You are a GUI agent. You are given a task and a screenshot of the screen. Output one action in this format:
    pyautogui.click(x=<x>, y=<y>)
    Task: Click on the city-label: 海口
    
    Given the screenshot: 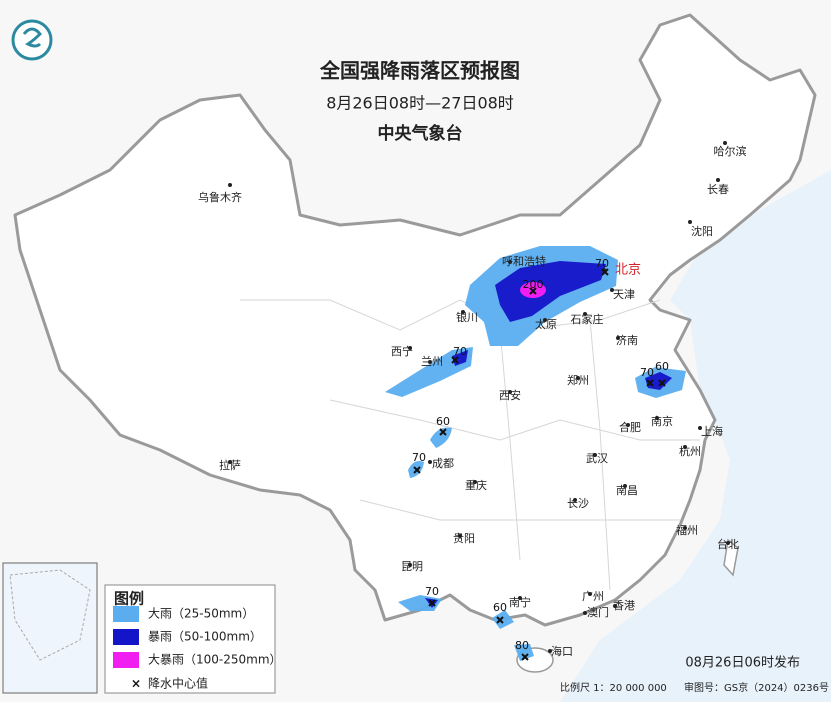 What is the action you would take?
    pyautogui.click(x=562, y=651)
    